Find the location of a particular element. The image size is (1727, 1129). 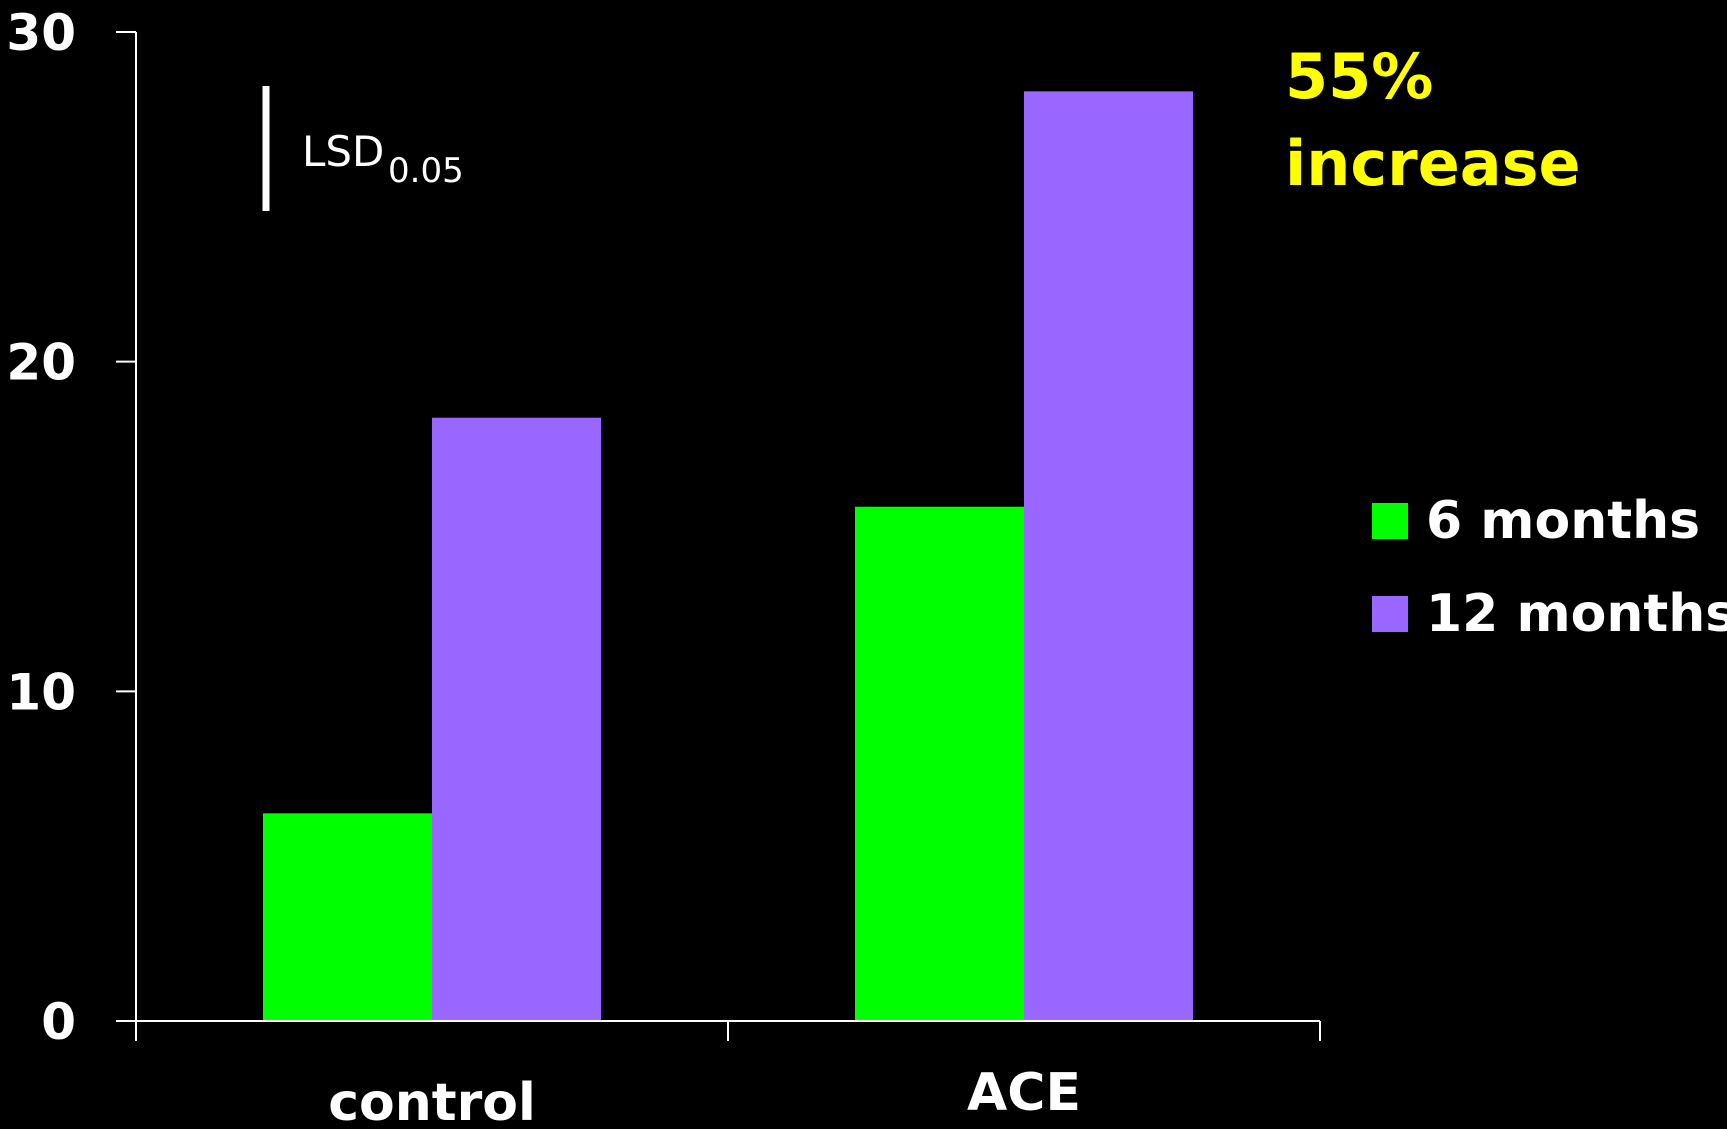

lsd-label: LSD is located at coordinates (343, 151).